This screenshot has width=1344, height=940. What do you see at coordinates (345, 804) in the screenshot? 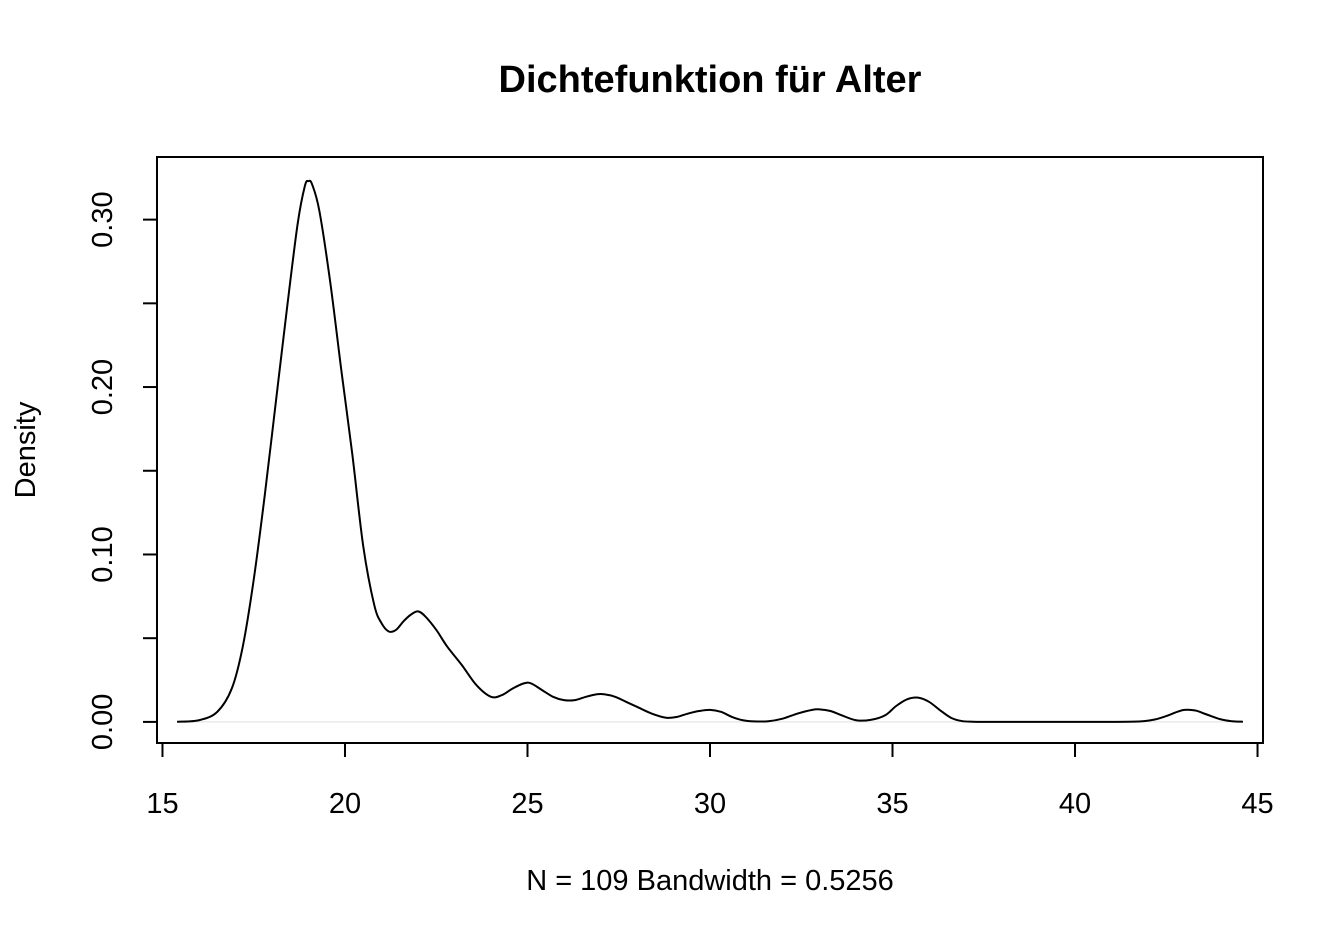
I see `x-tick-label: 20` at bounding box center [345, 804].